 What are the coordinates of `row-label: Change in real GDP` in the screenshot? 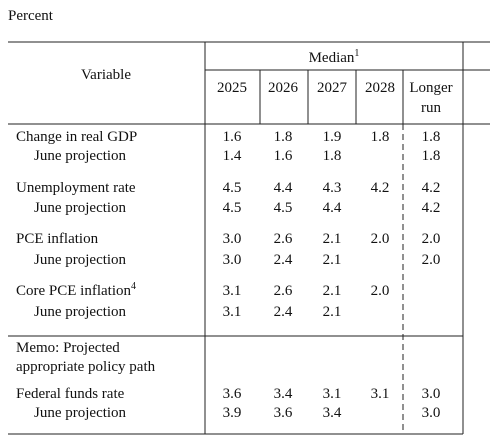 It's located at (76, 137).